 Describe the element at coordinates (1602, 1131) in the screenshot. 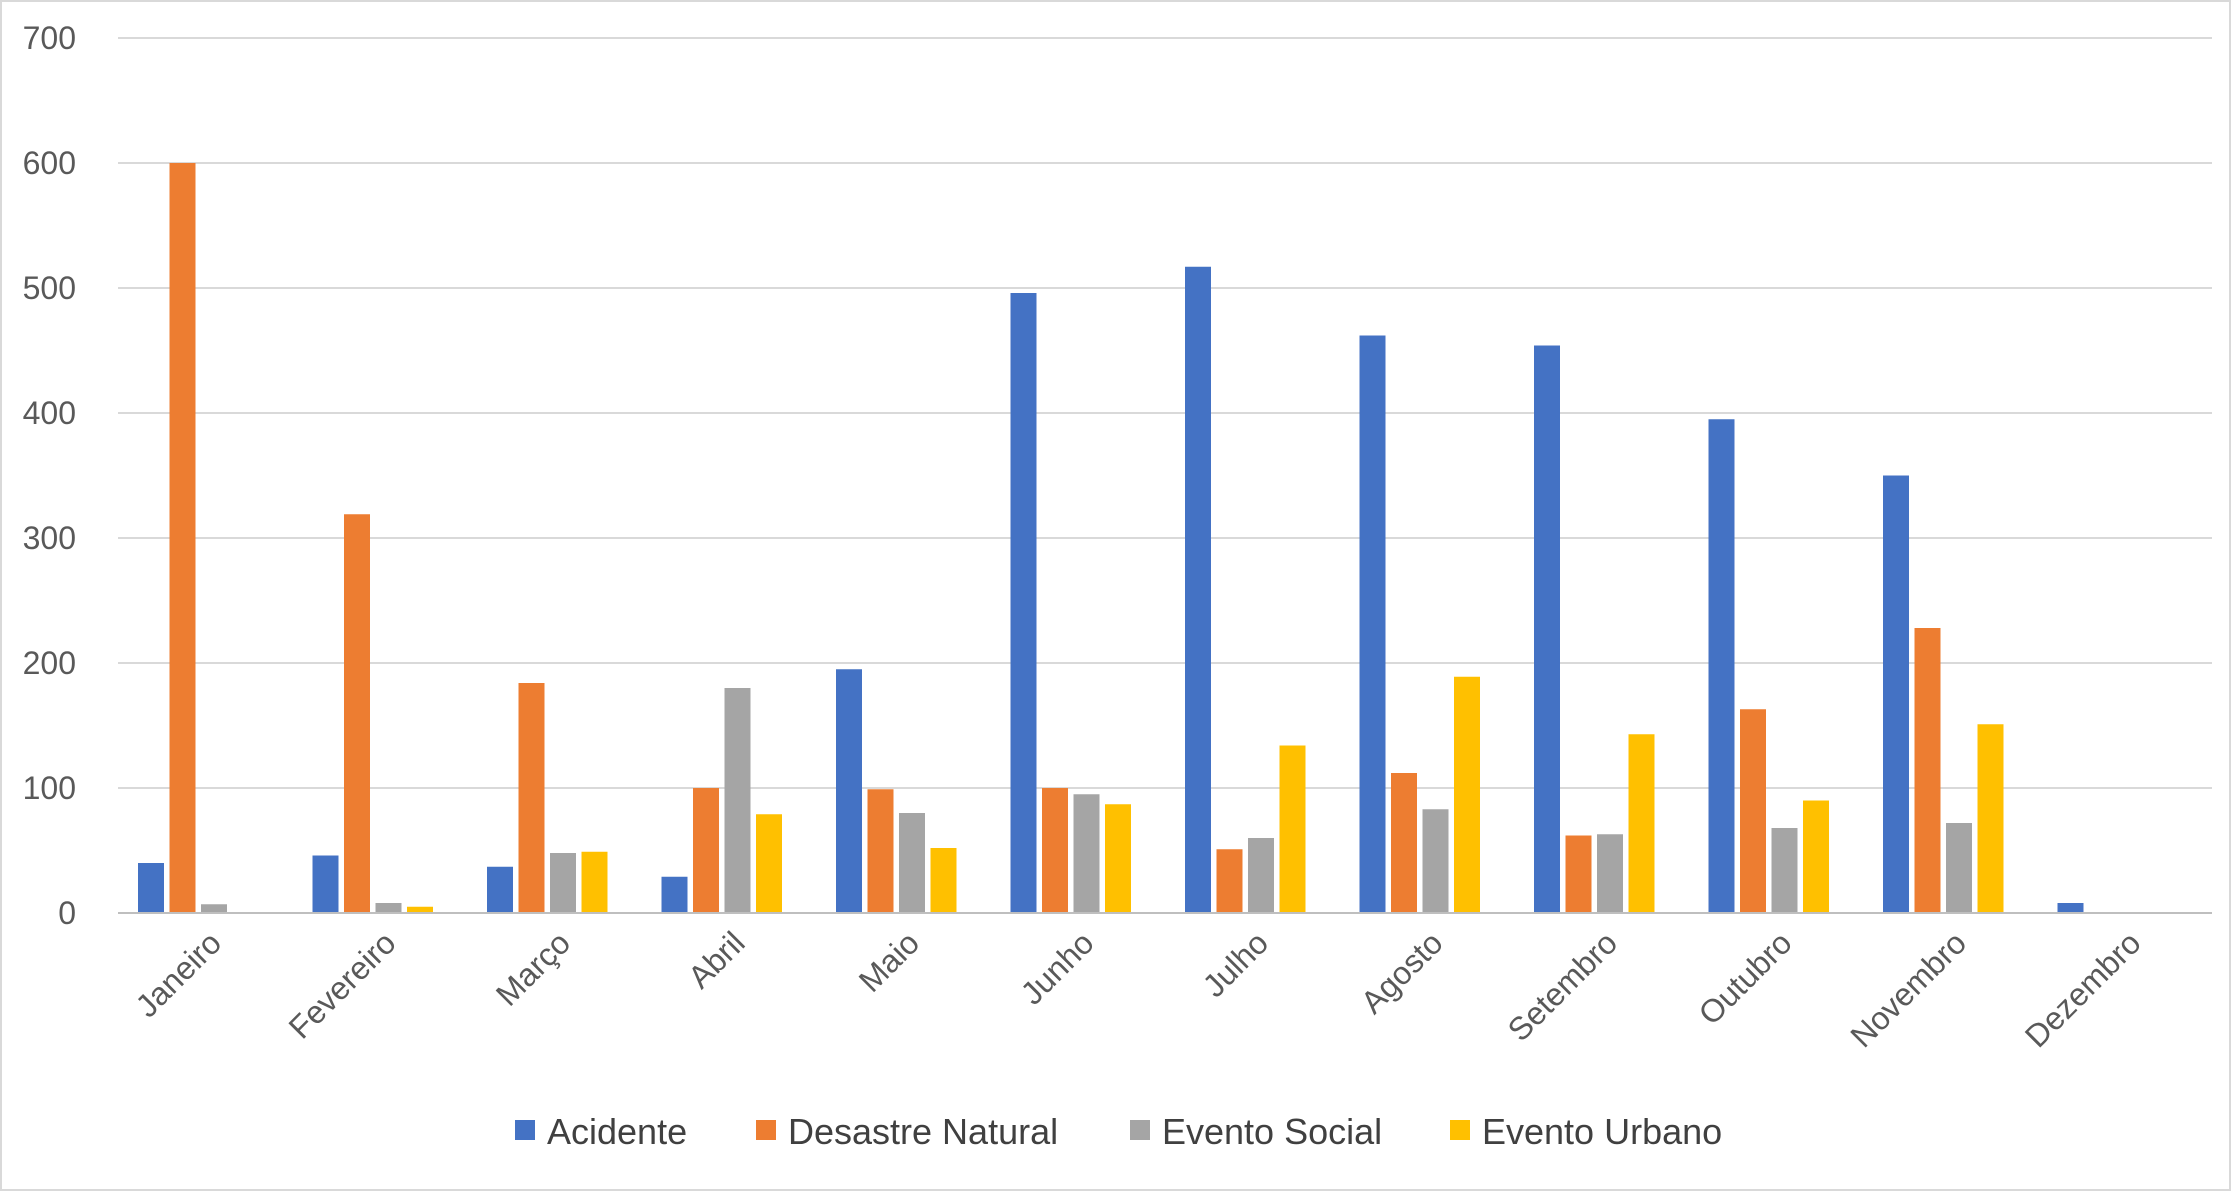

I see `legend-label: Evento Urbano` at that location.